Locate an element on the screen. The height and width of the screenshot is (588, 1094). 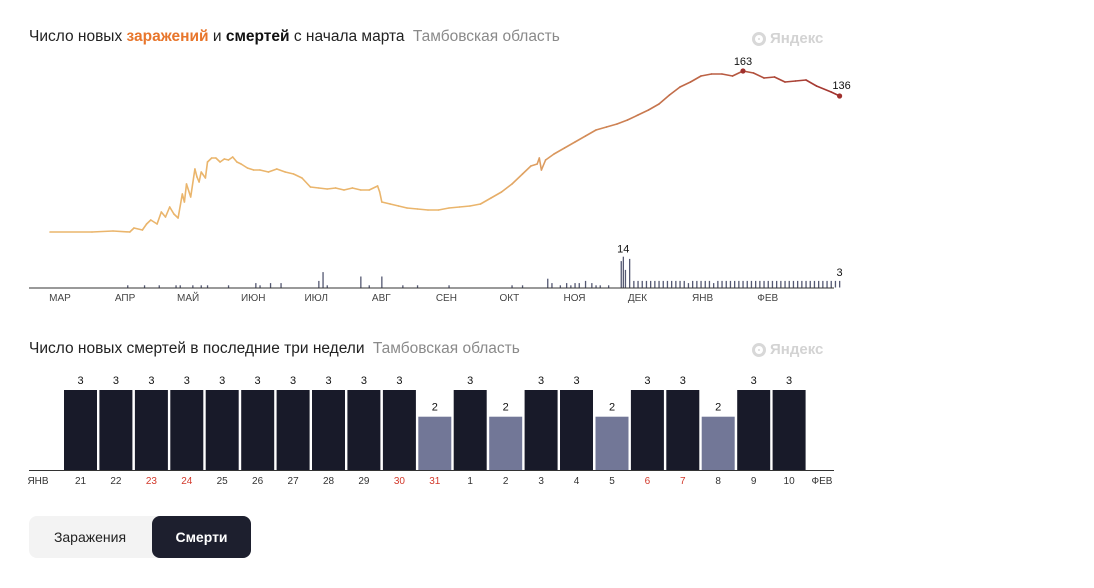
month-tick-label: ОКТ is located at coordinates (510, 298).